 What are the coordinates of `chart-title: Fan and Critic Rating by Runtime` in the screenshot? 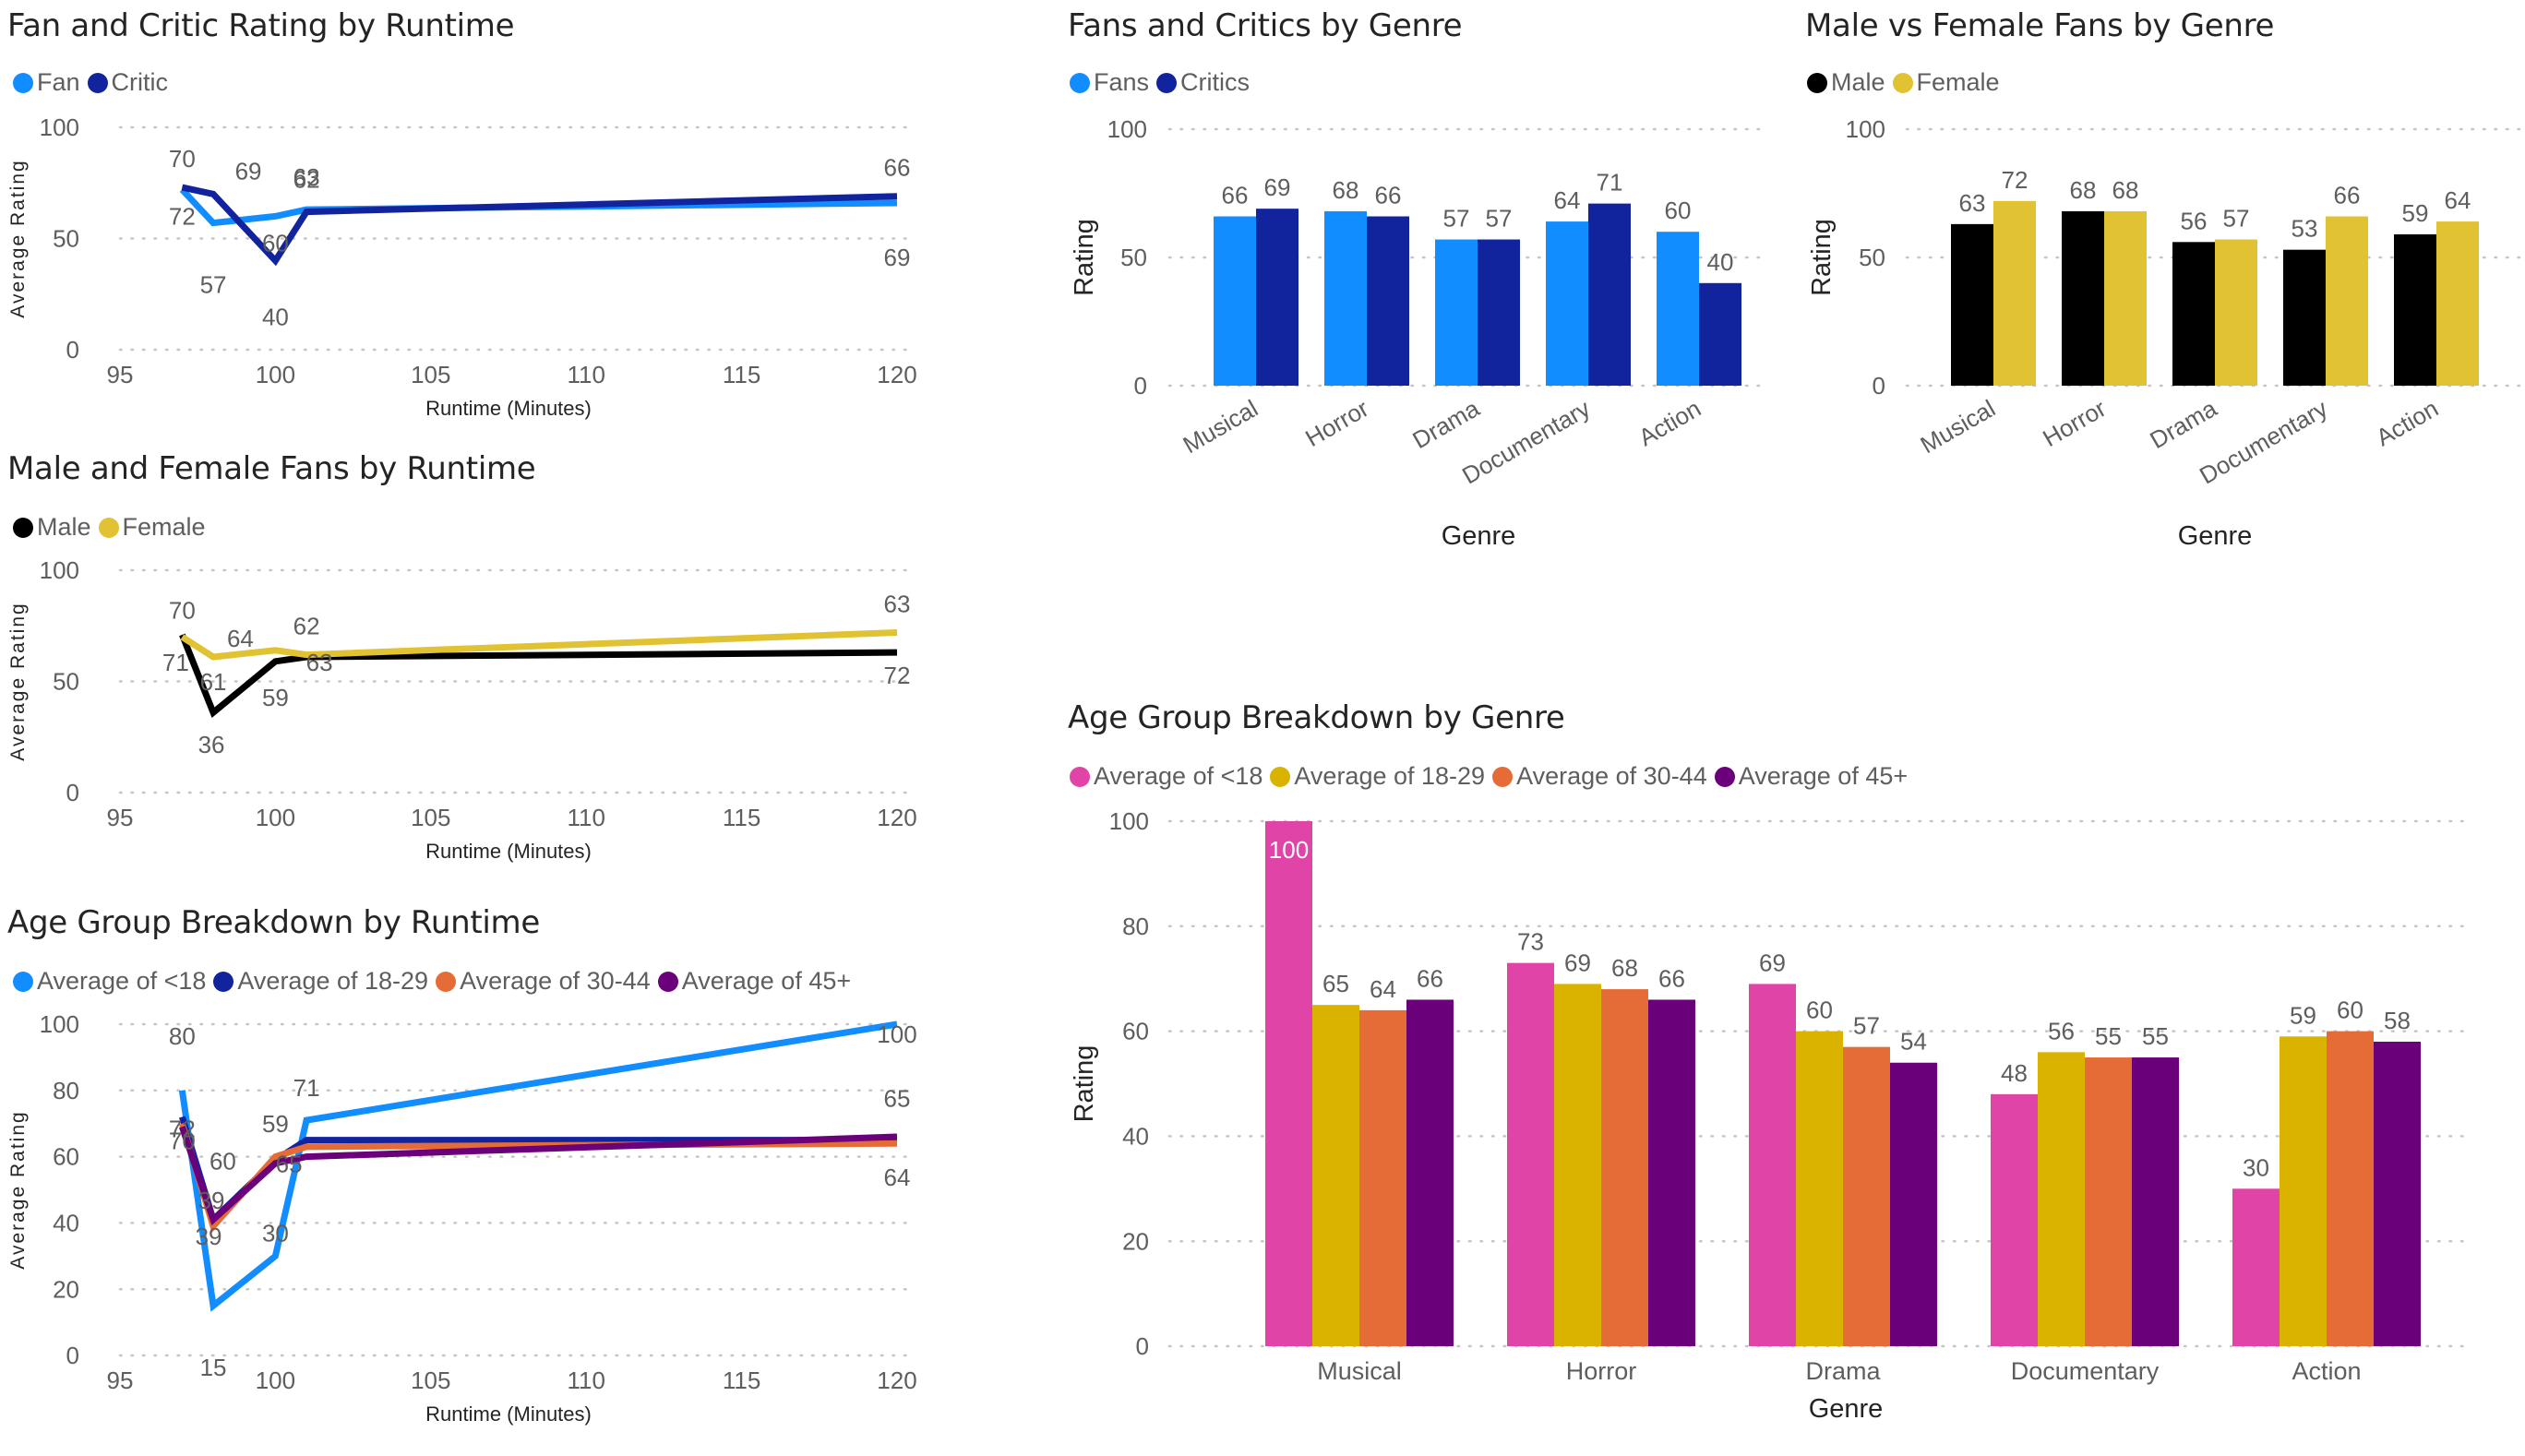 It's located at (261, 25).